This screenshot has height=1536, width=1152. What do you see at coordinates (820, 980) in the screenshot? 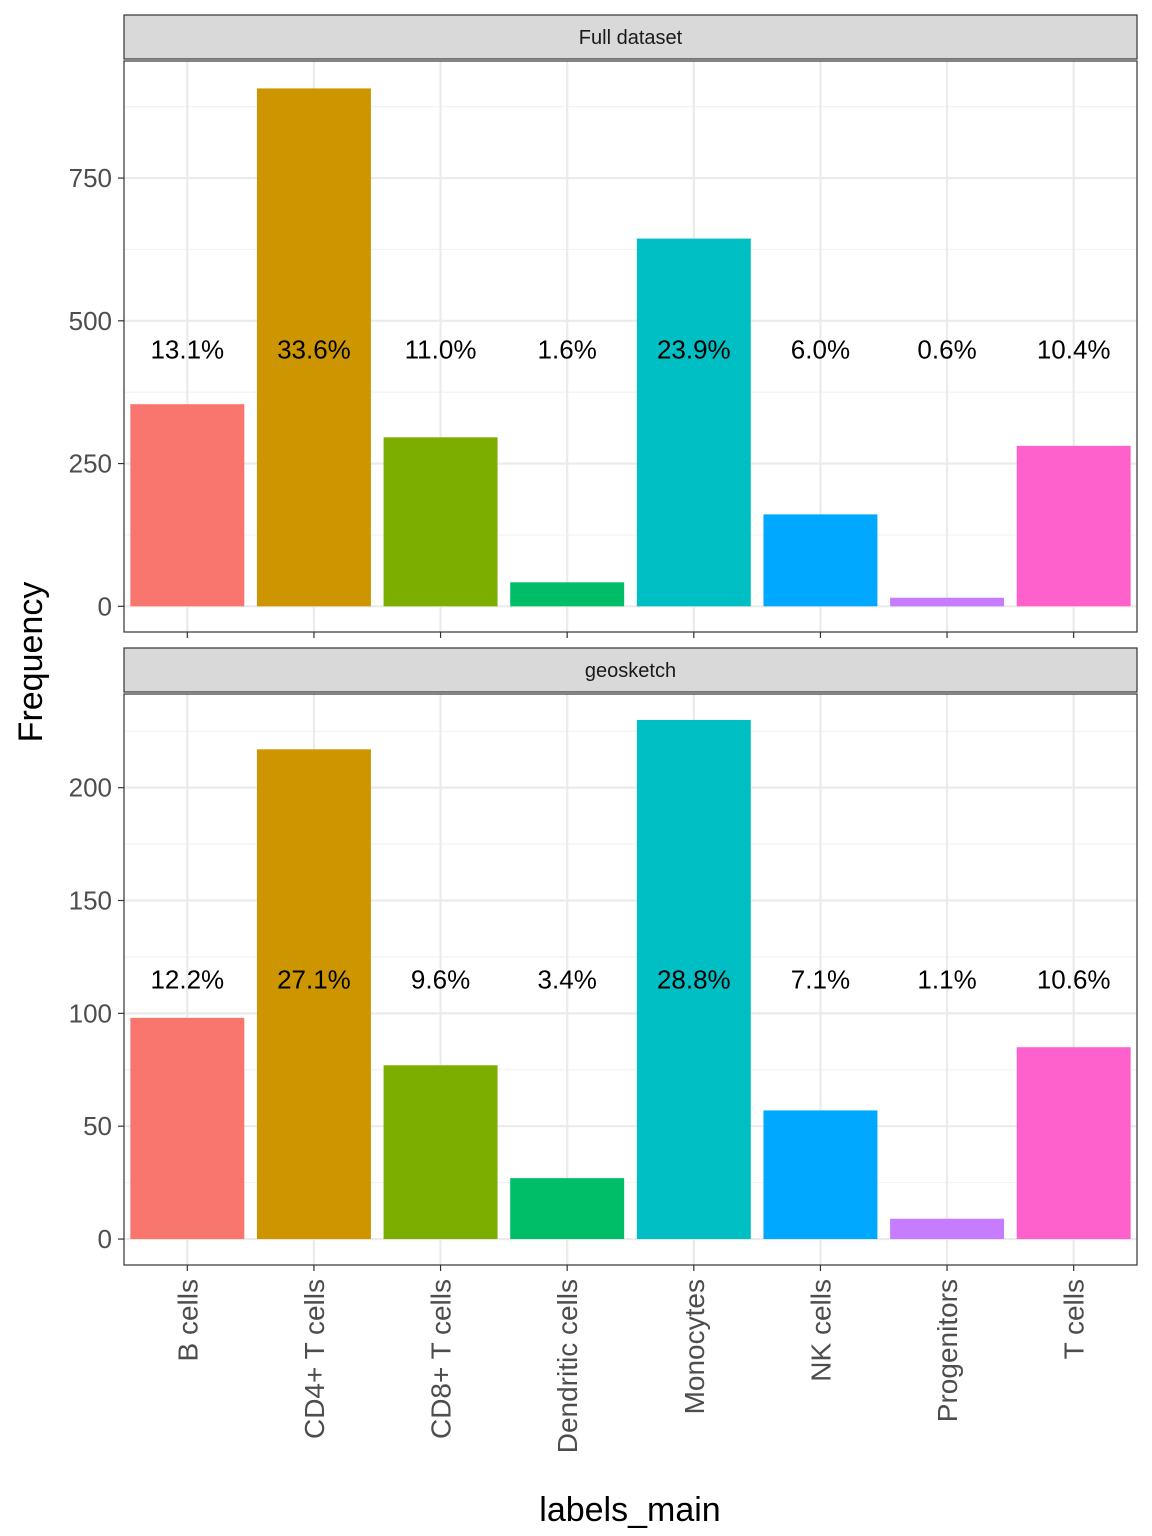
I see `bar-percent-label: 7.1%` at bounding box center [820, 980].